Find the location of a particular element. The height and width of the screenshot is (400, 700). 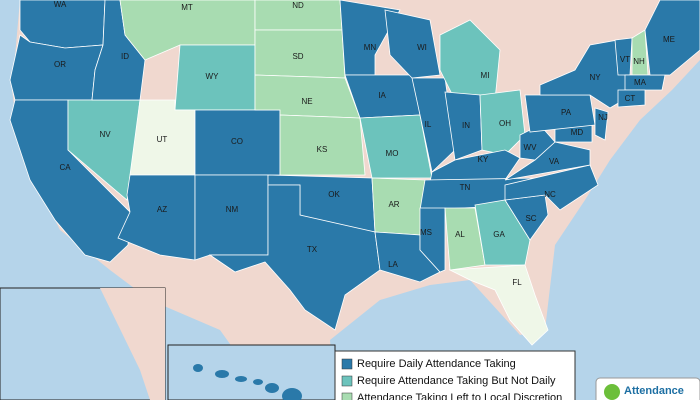

state-label: CT is located at coordinates (630, 98).